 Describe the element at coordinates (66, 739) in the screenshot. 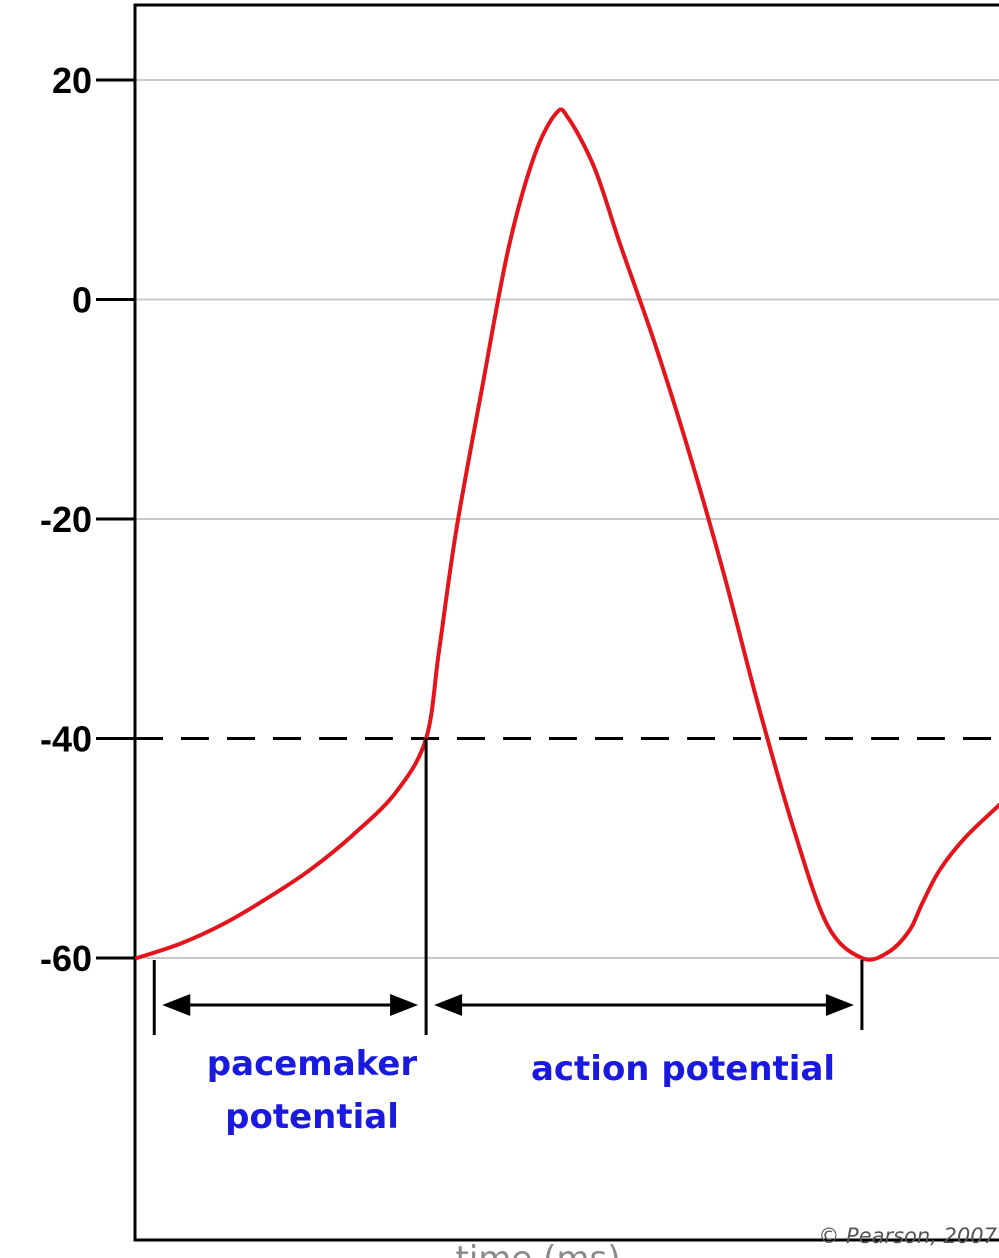

I see `y-tick-label: -40` at that location.